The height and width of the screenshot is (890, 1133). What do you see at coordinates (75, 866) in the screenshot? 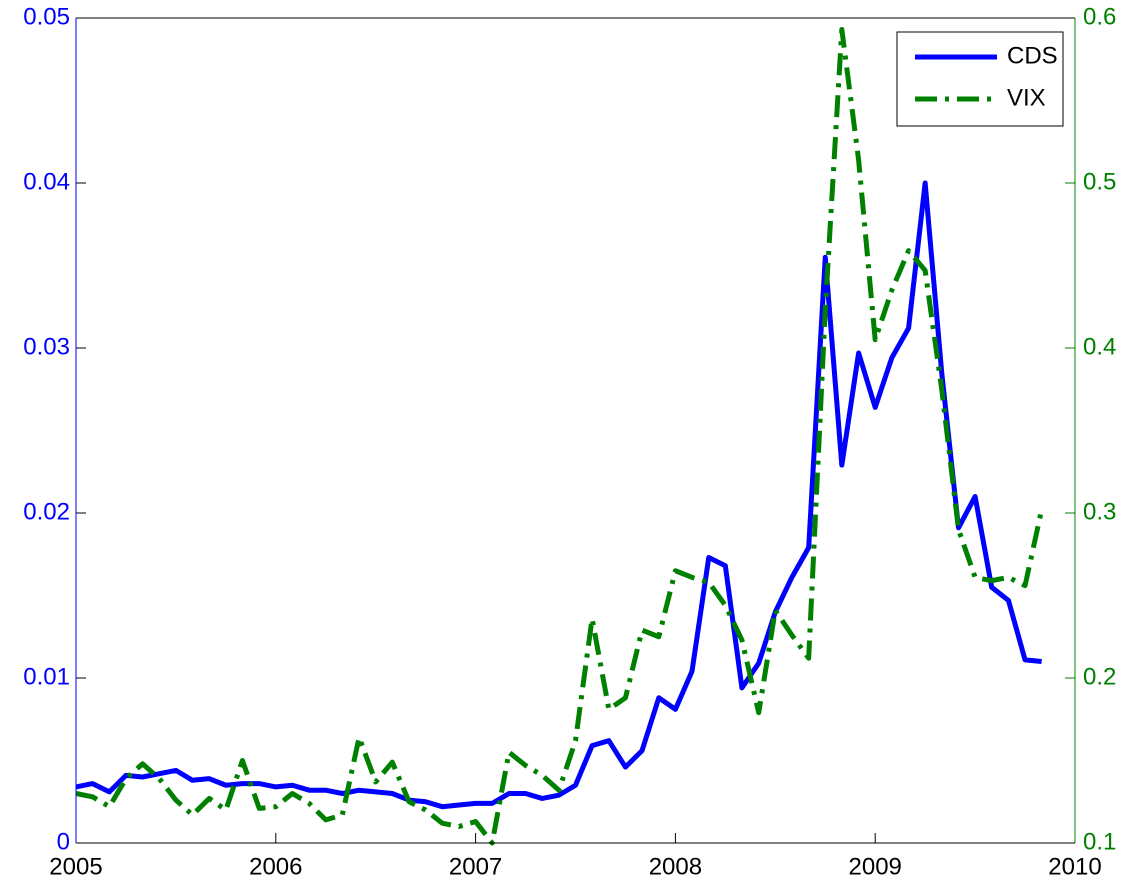
I see `x-tick-label: 2005` at bounding box center [75, 866].